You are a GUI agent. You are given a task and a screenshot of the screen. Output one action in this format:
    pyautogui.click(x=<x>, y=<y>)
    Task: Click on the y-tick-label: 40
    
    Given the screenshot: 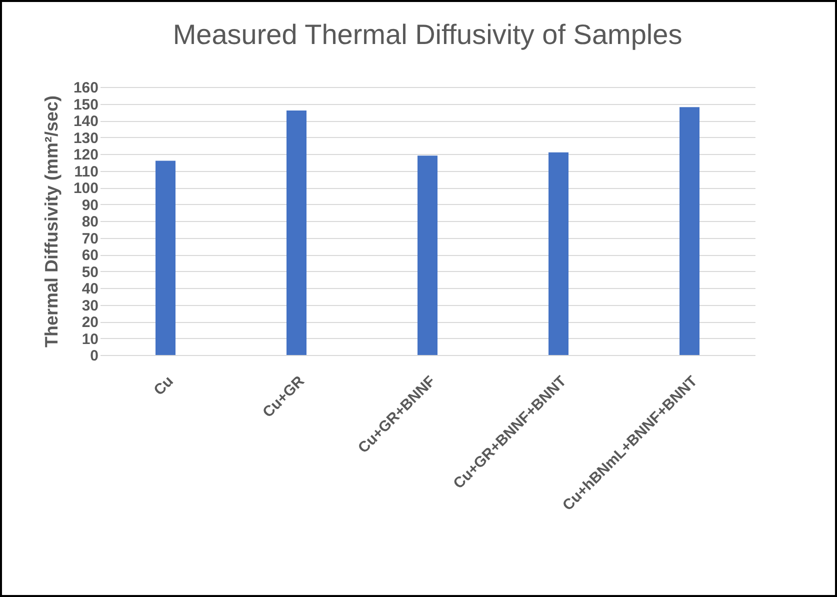 What is the action you would take?
    pyautogui.click(x=90, y=289)
    